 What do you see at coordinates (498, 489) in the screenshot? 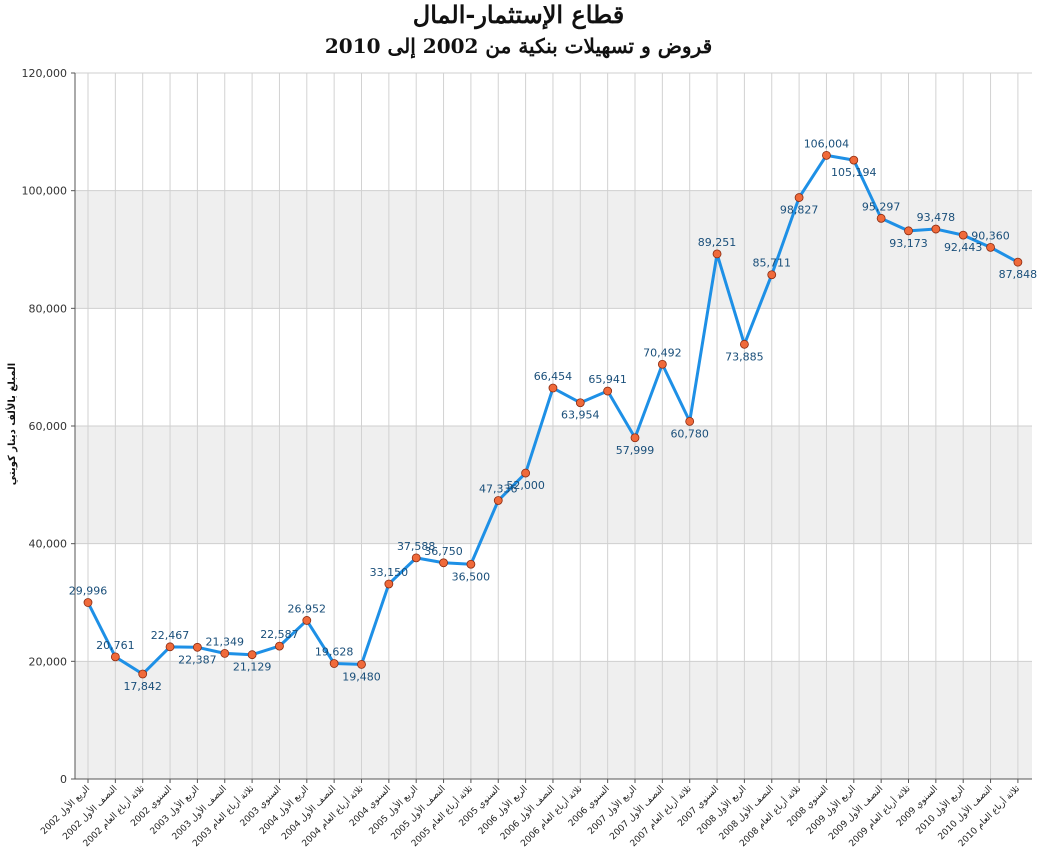
I see `data-label: 47,336` at bounding box center [498, 489].